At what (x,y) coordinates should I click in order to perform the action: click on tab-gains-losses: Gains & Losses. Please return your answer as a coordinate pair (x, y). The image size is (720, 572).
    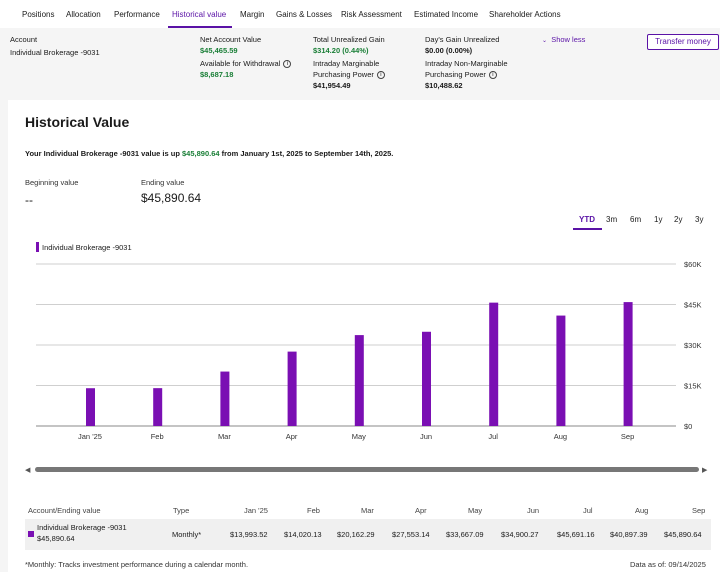
    Looking at the image, I should click on (304, 14).